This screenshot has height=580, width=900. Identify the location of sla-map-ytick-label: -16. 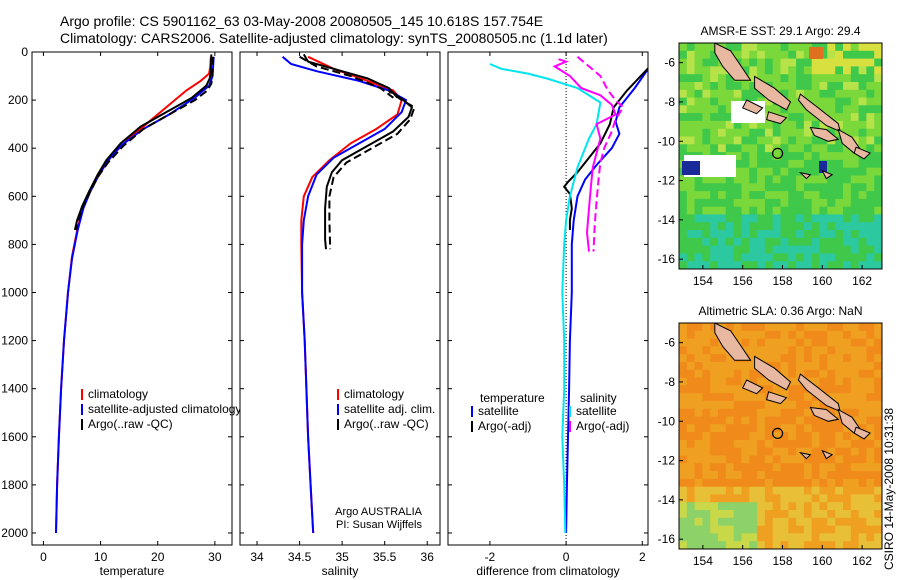
(667, 539).